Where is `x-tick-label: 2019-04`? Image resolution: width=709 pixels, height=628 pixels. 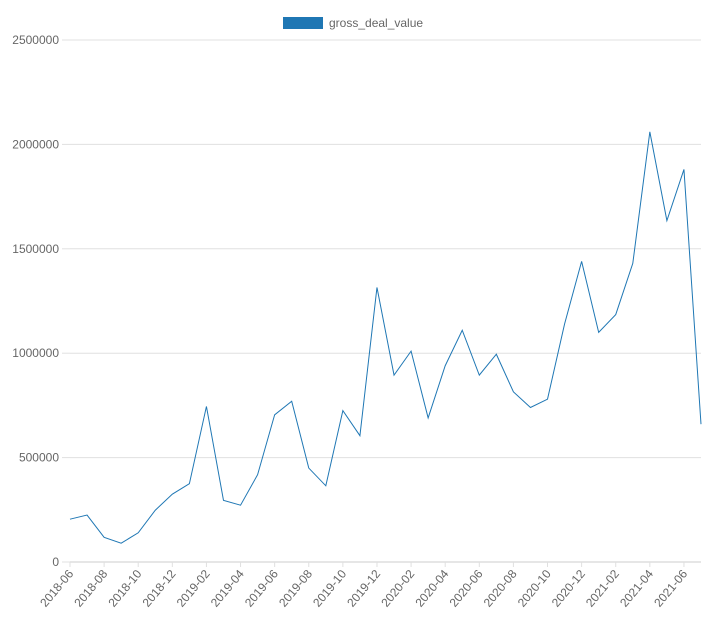
x-tick-label: 2019-04 is located at coordinates (227, 588).